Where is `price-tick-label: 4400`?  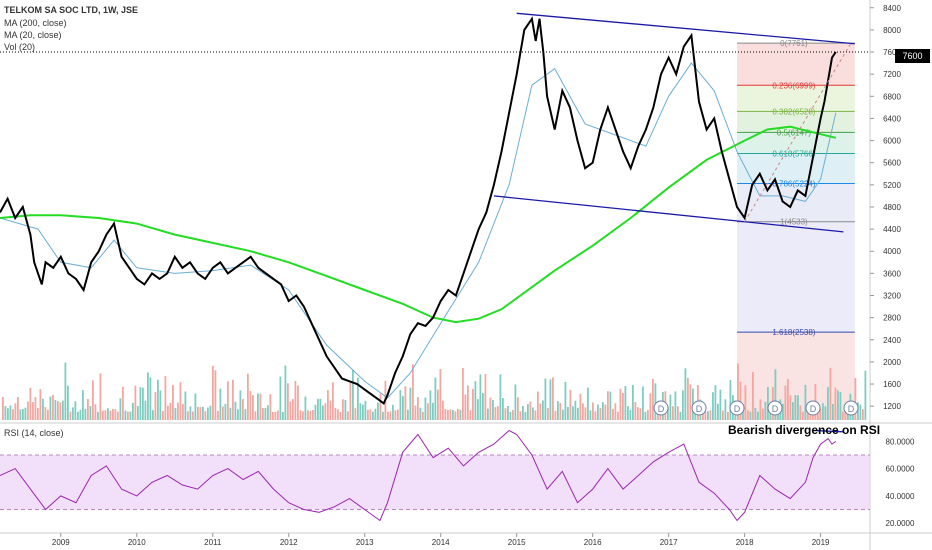
price-tick-label: 4400 is located at coordinates (892, 229).